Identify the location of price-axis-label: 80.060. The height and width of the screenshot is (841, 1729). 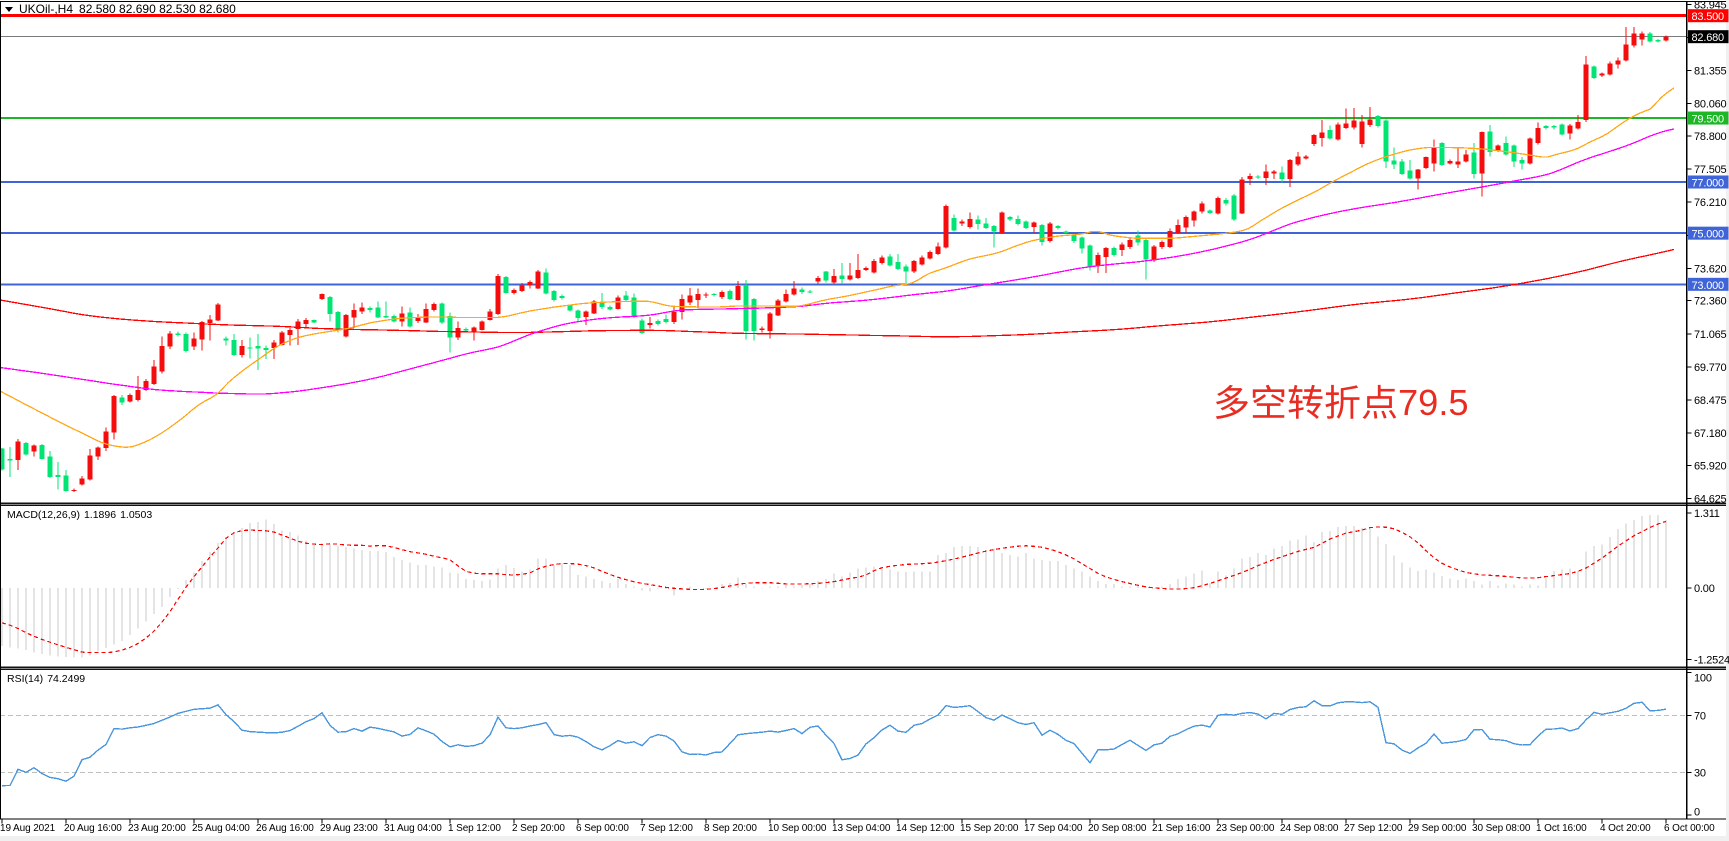
(1710, 105).